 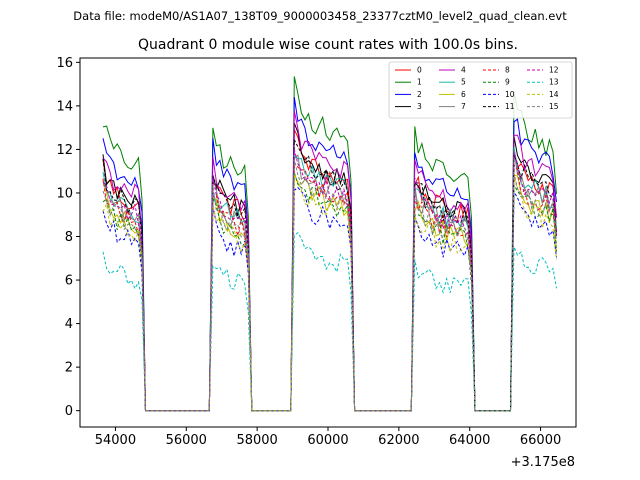 What do you see at coordinates (554, 82) in the screenshot?
I see `legend-label: 13` at bounding box center [554, 82].